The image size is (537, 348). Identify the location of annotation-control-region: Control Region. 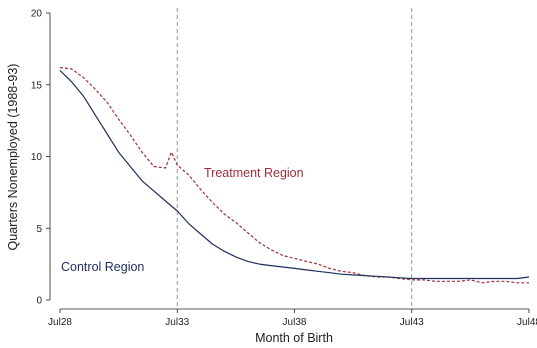
(102, 267).